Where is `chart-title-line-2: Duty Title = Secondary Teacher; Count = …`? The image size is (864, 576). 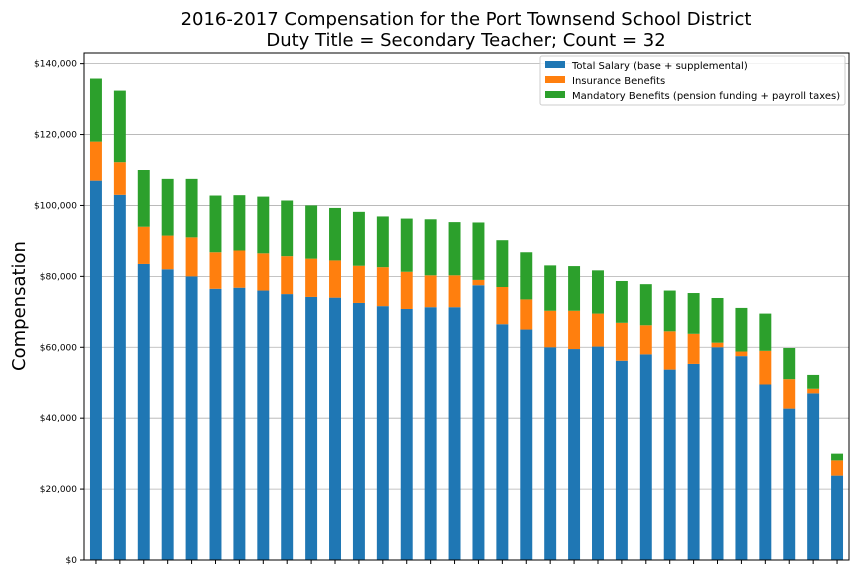
chart-title-line-2: Duty Title = Secondary Teacher; Count = … is located at coordinates (465, 40).